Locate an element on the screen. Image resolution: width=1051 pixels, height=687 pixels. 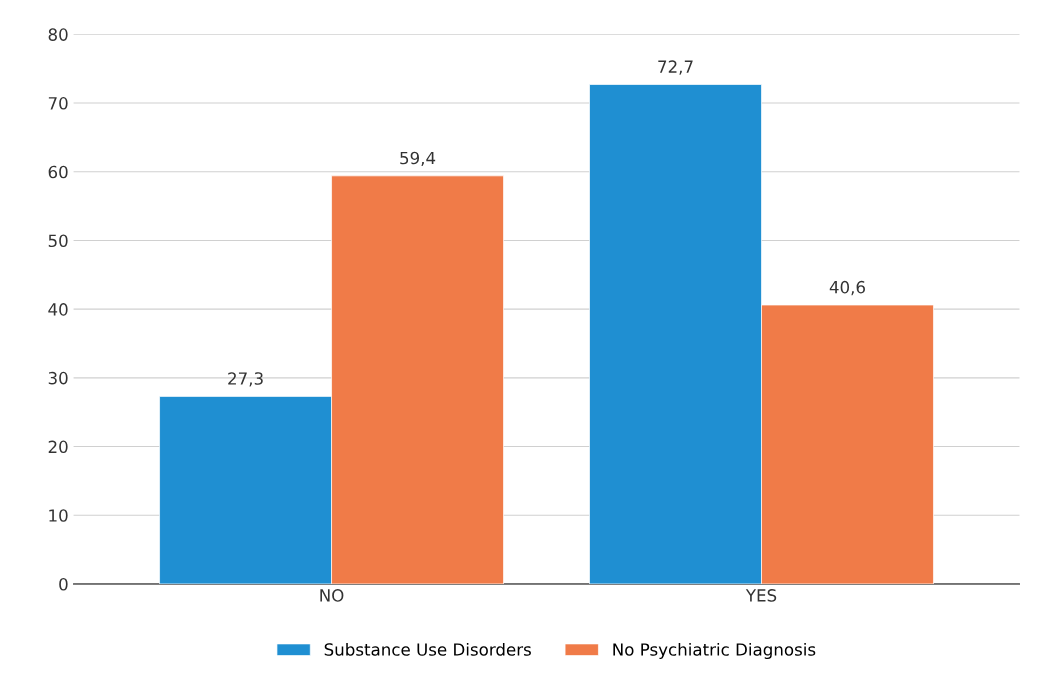
legend-label: Substance Use Disorders is located at coordinates (427, 649).